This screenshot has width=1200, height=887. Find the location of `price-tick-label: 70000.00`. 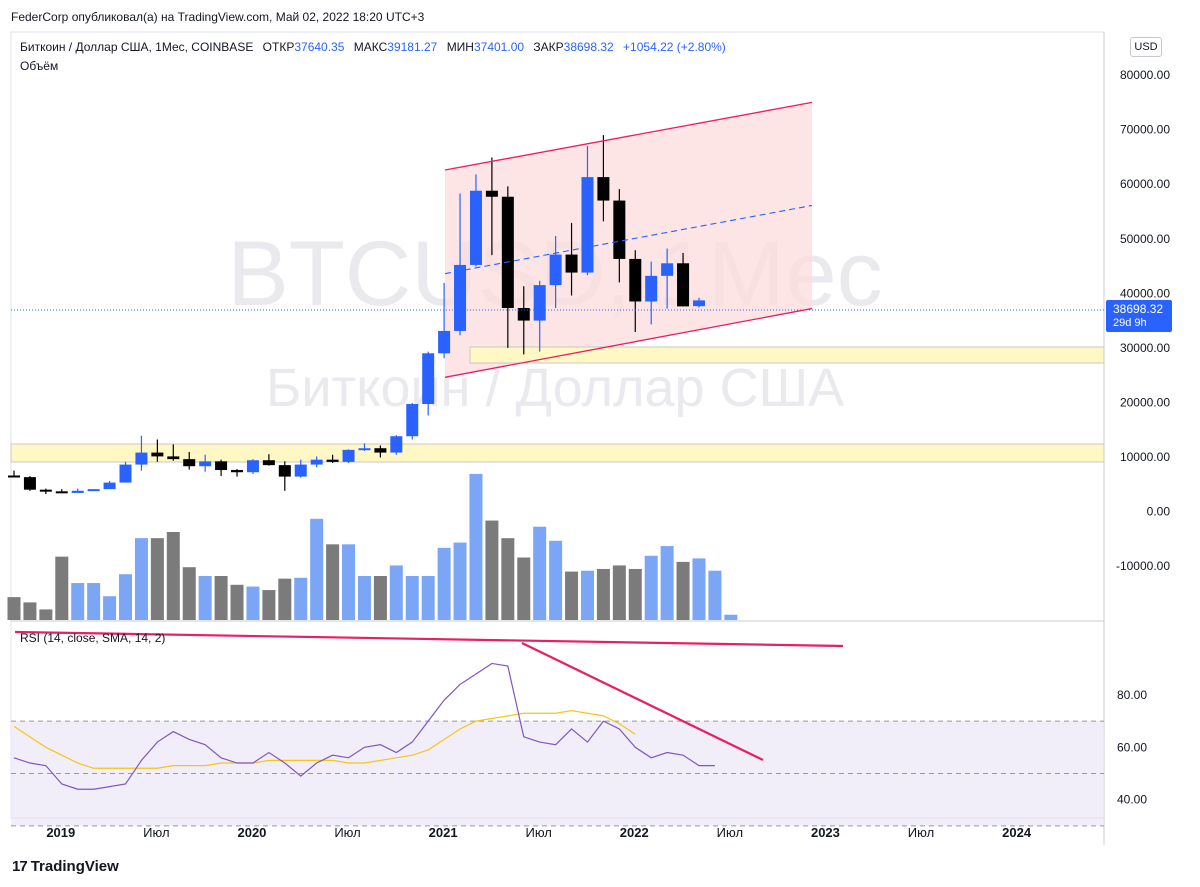

price-tick-label: 70000.00 is located at coordinates (1145, 130).